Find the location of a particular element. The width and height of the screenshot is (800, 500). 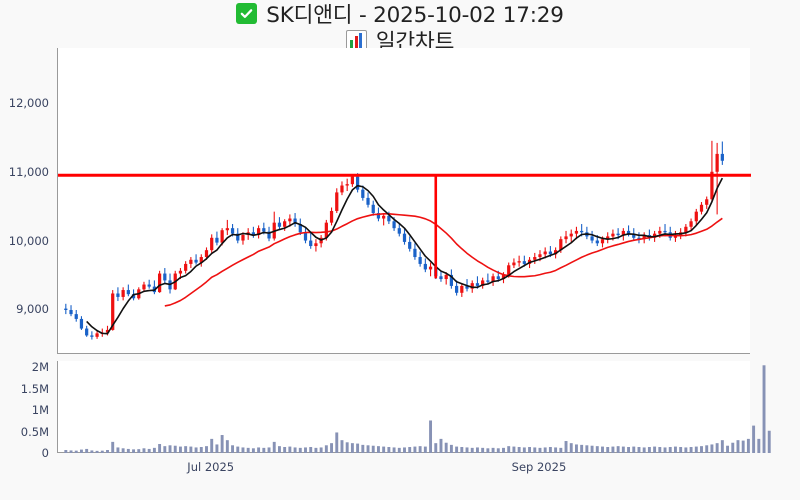

page-title: SK디앤디 - 2025-10-02 17:29 is located at coordinates (415, 15).